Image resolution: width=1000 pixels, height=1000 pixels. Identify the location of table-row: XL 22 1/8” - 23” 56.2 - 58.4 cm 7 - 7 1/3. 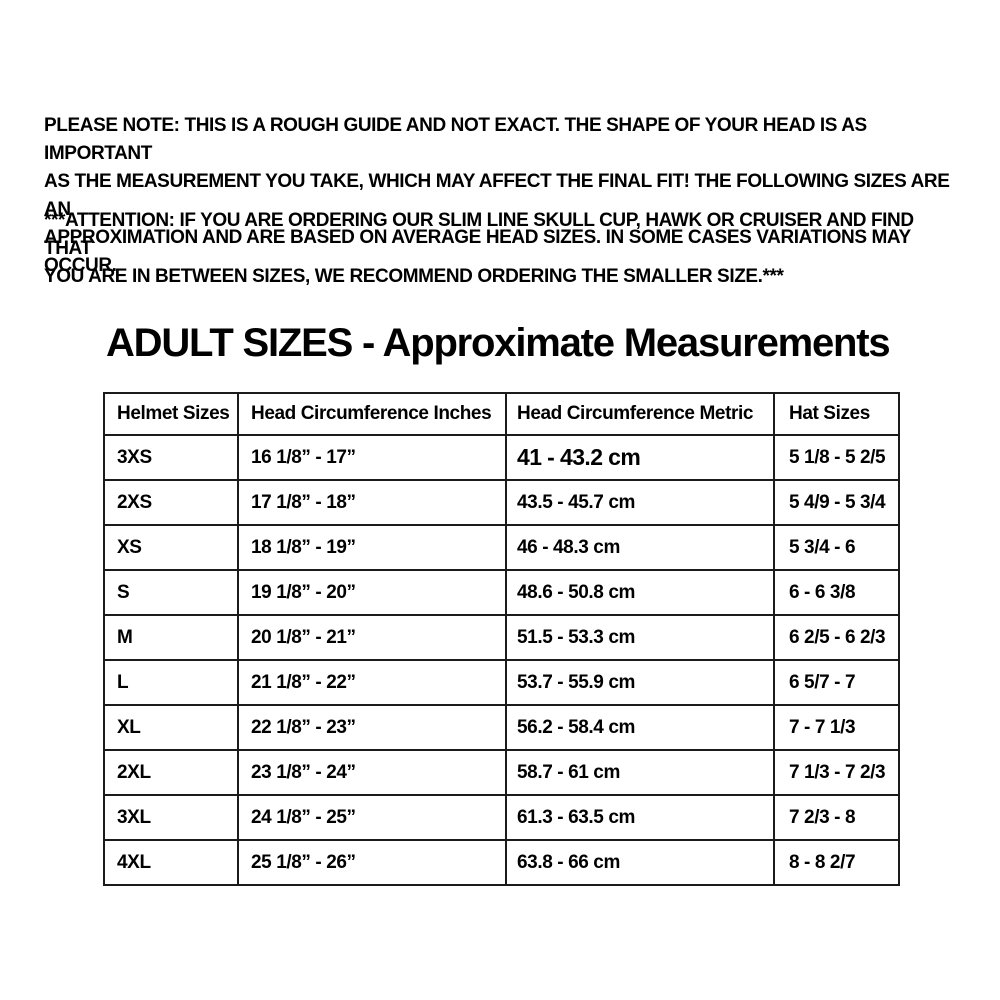
(501, 727).